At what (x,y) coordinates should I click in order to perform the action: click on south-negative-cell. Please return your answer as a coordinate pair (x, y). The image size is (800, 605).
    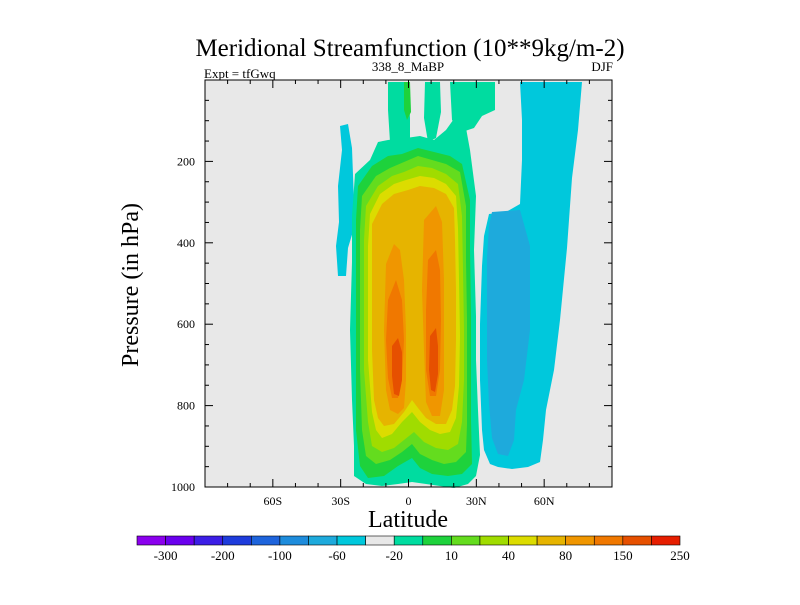
    Looking at the image, I should click on (345, 200).